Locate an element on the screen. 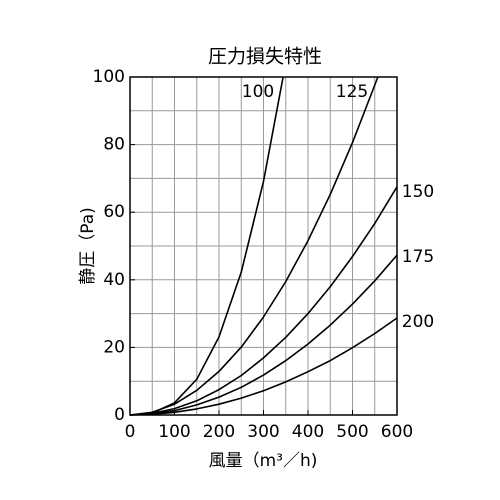 The width and height of the screenshot is (500, 500). y-axis-label: 静圧（Pa) is located at coordinates (88, 246).